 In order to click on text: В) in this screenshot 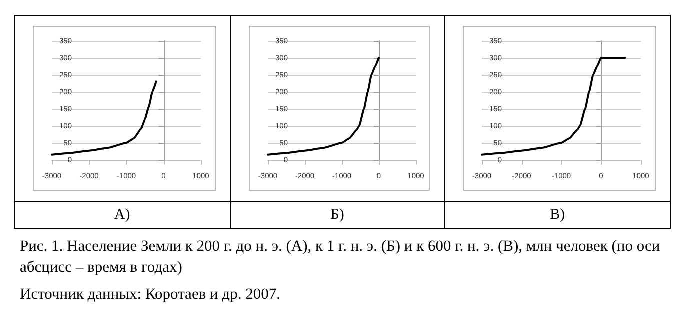, I will do `click(557, 215)`.